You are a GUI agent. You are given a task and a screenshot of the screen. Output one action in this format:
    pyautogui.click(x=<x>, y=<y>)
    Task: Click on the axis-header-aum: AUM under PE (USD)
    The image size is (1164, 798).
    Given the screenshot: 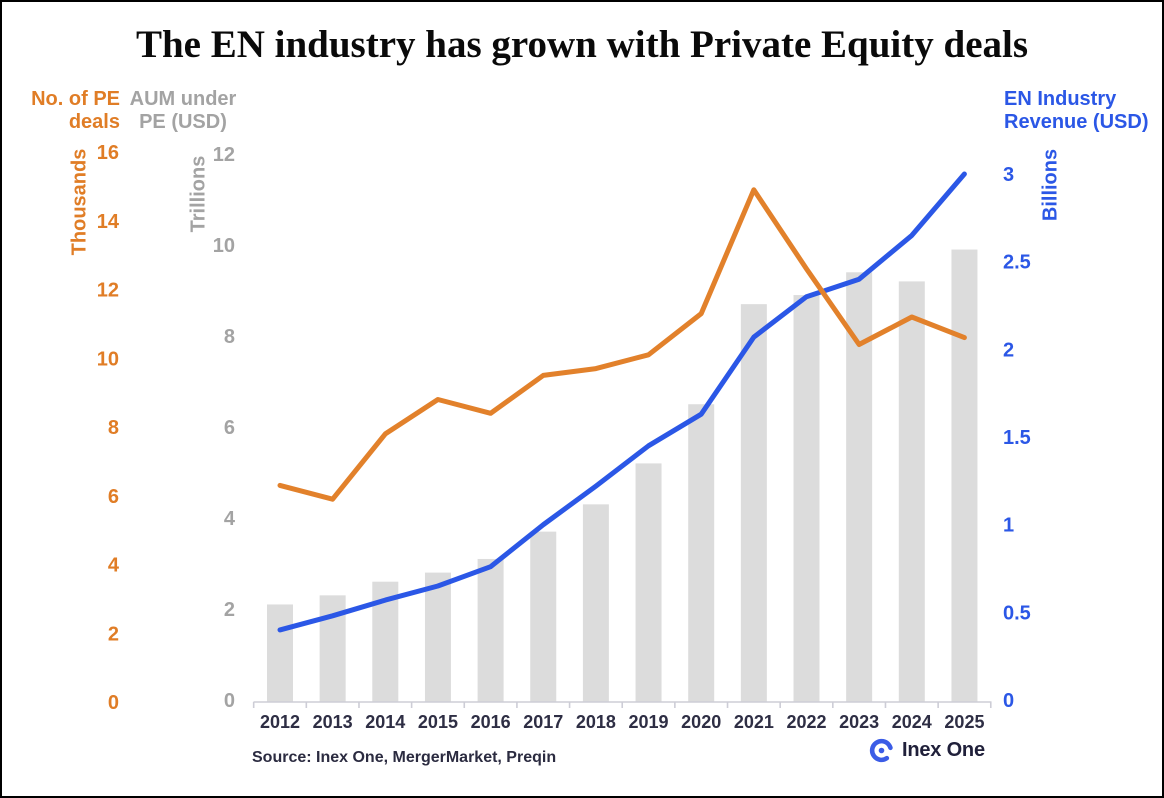 What is the action you would take?
    pyautogui.click(x=183, y=111)
    